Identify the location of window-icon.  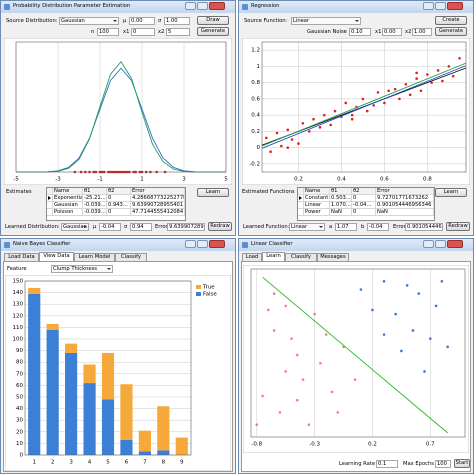
(245, 245).